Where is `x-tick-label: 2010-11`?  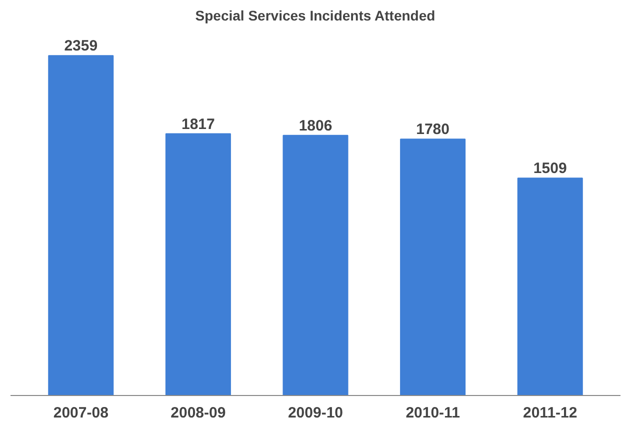 x-tick-label: 2010-11 is located at coordinates (433, 413).